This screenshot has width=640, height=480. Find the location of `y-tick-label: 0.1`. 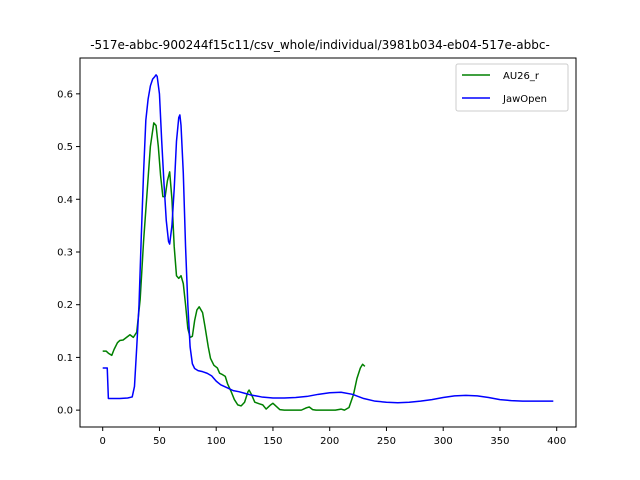

y-tick-label: 0.1 is located at coordinates (65, 358).